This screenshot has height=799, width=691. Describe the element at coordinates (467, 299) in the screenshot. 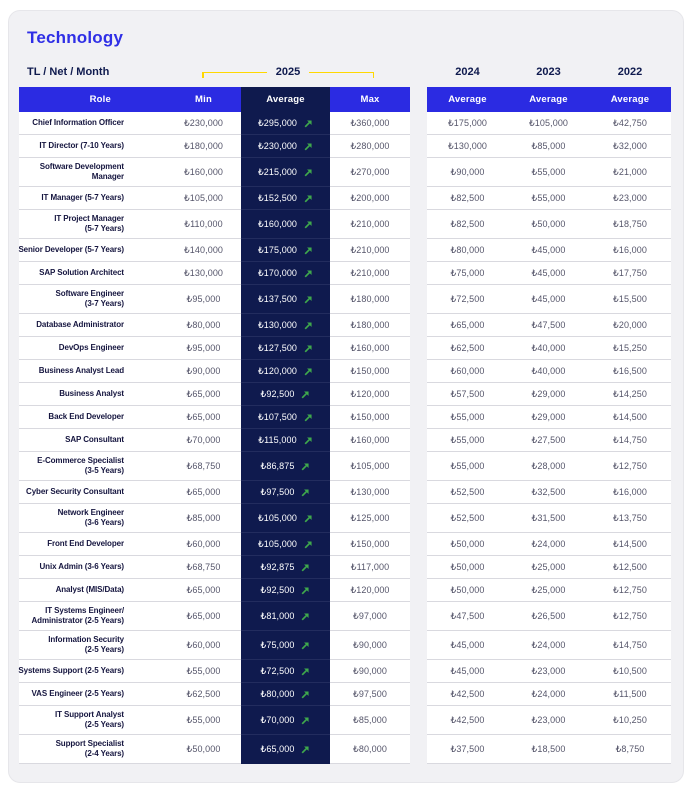

I see `average-2024-cell: ₺72,500` at that location.